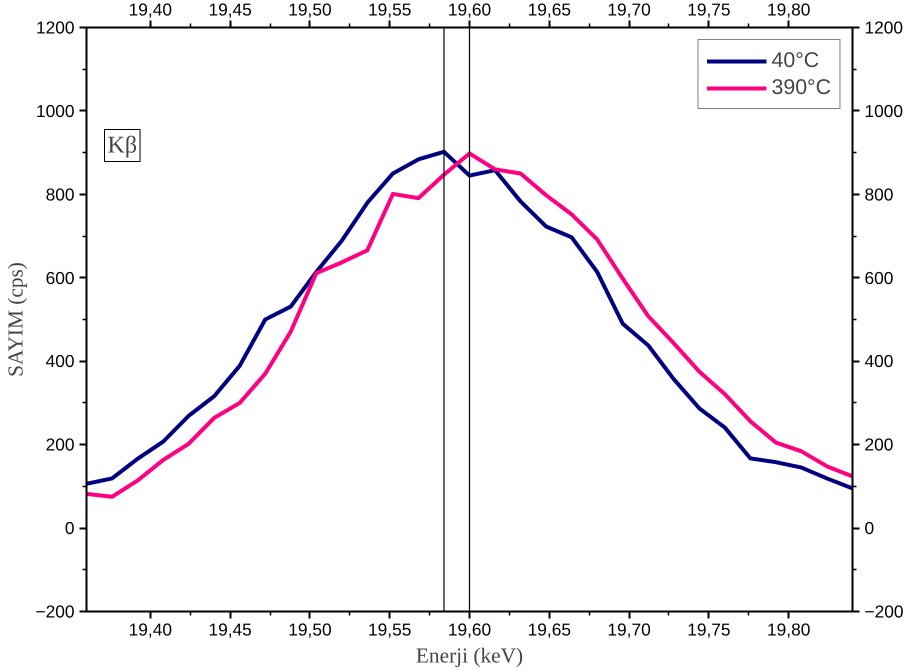  What do you see at coordinates (879, 444) in the screenshot?
I see `y2-tick-label: 200` at bounding box center [879, 444].